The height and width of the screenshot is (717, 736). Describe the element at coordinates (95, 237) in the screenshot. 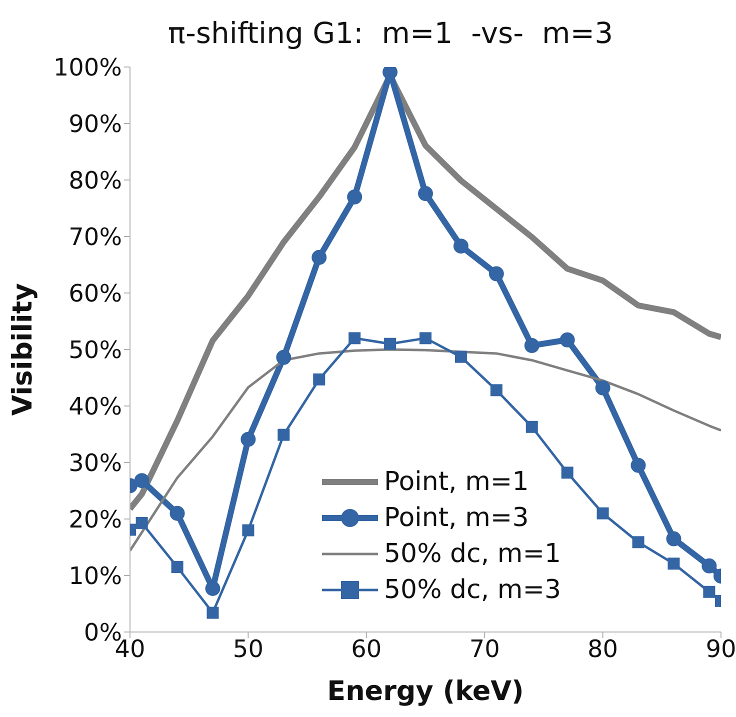

I see `y-tick-label: 70%` at that location.